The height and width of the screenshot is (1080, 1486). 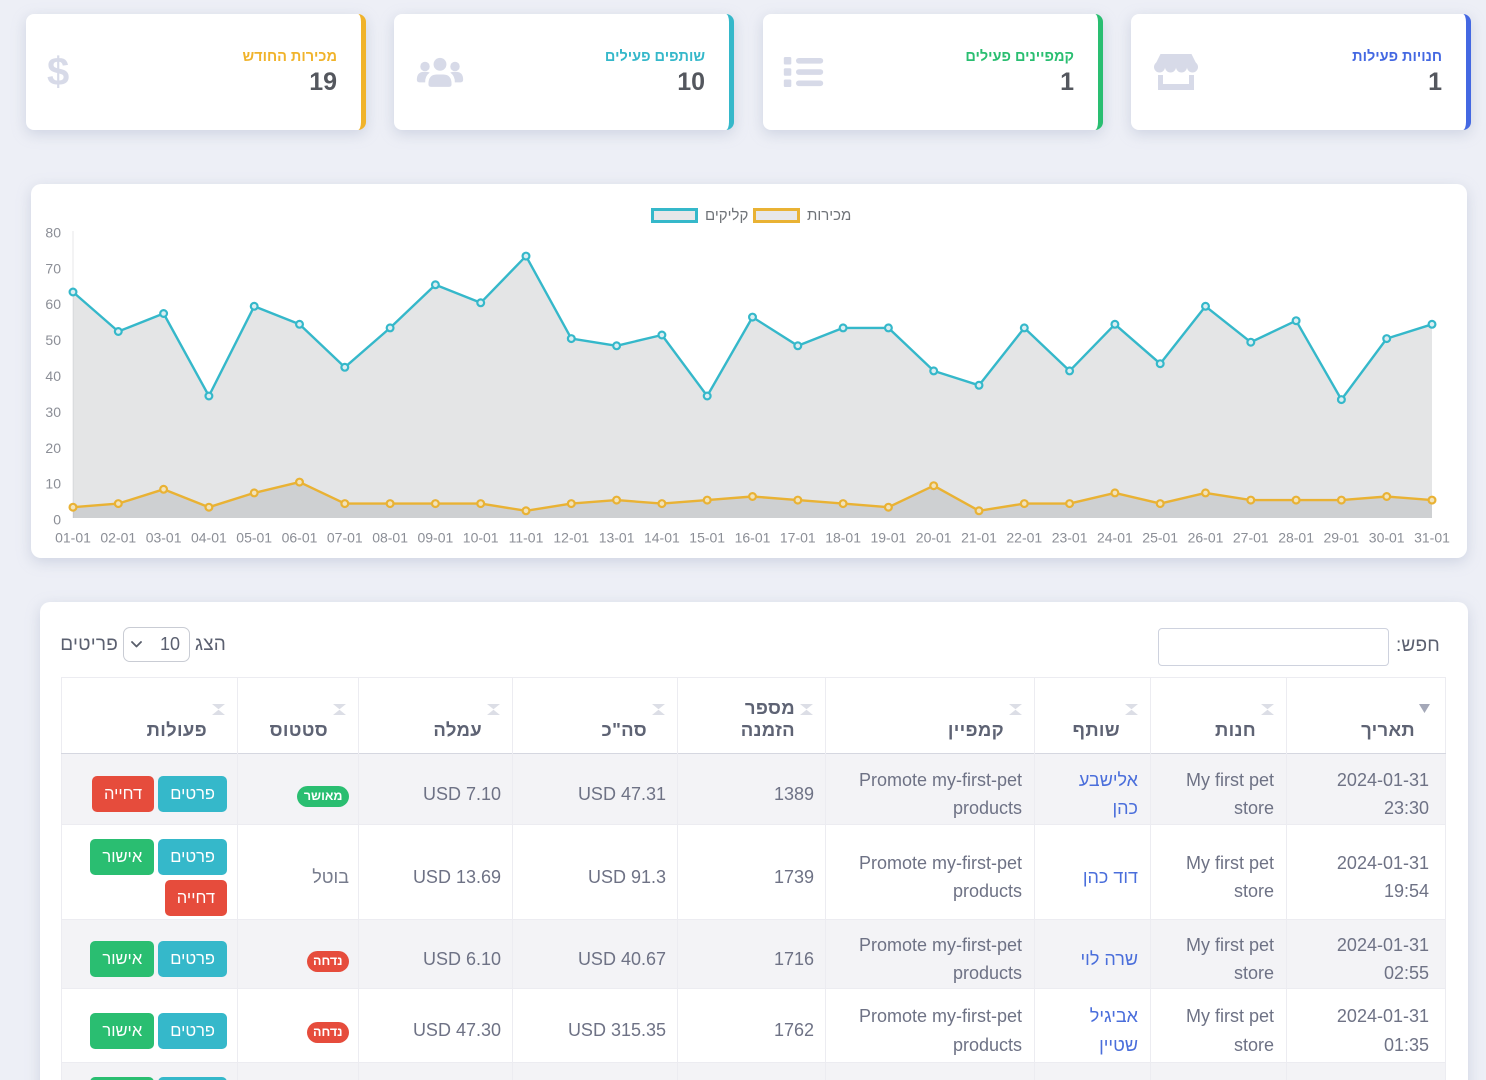 I want to click on svg-text: 03-01, so click(x=164, y=538).